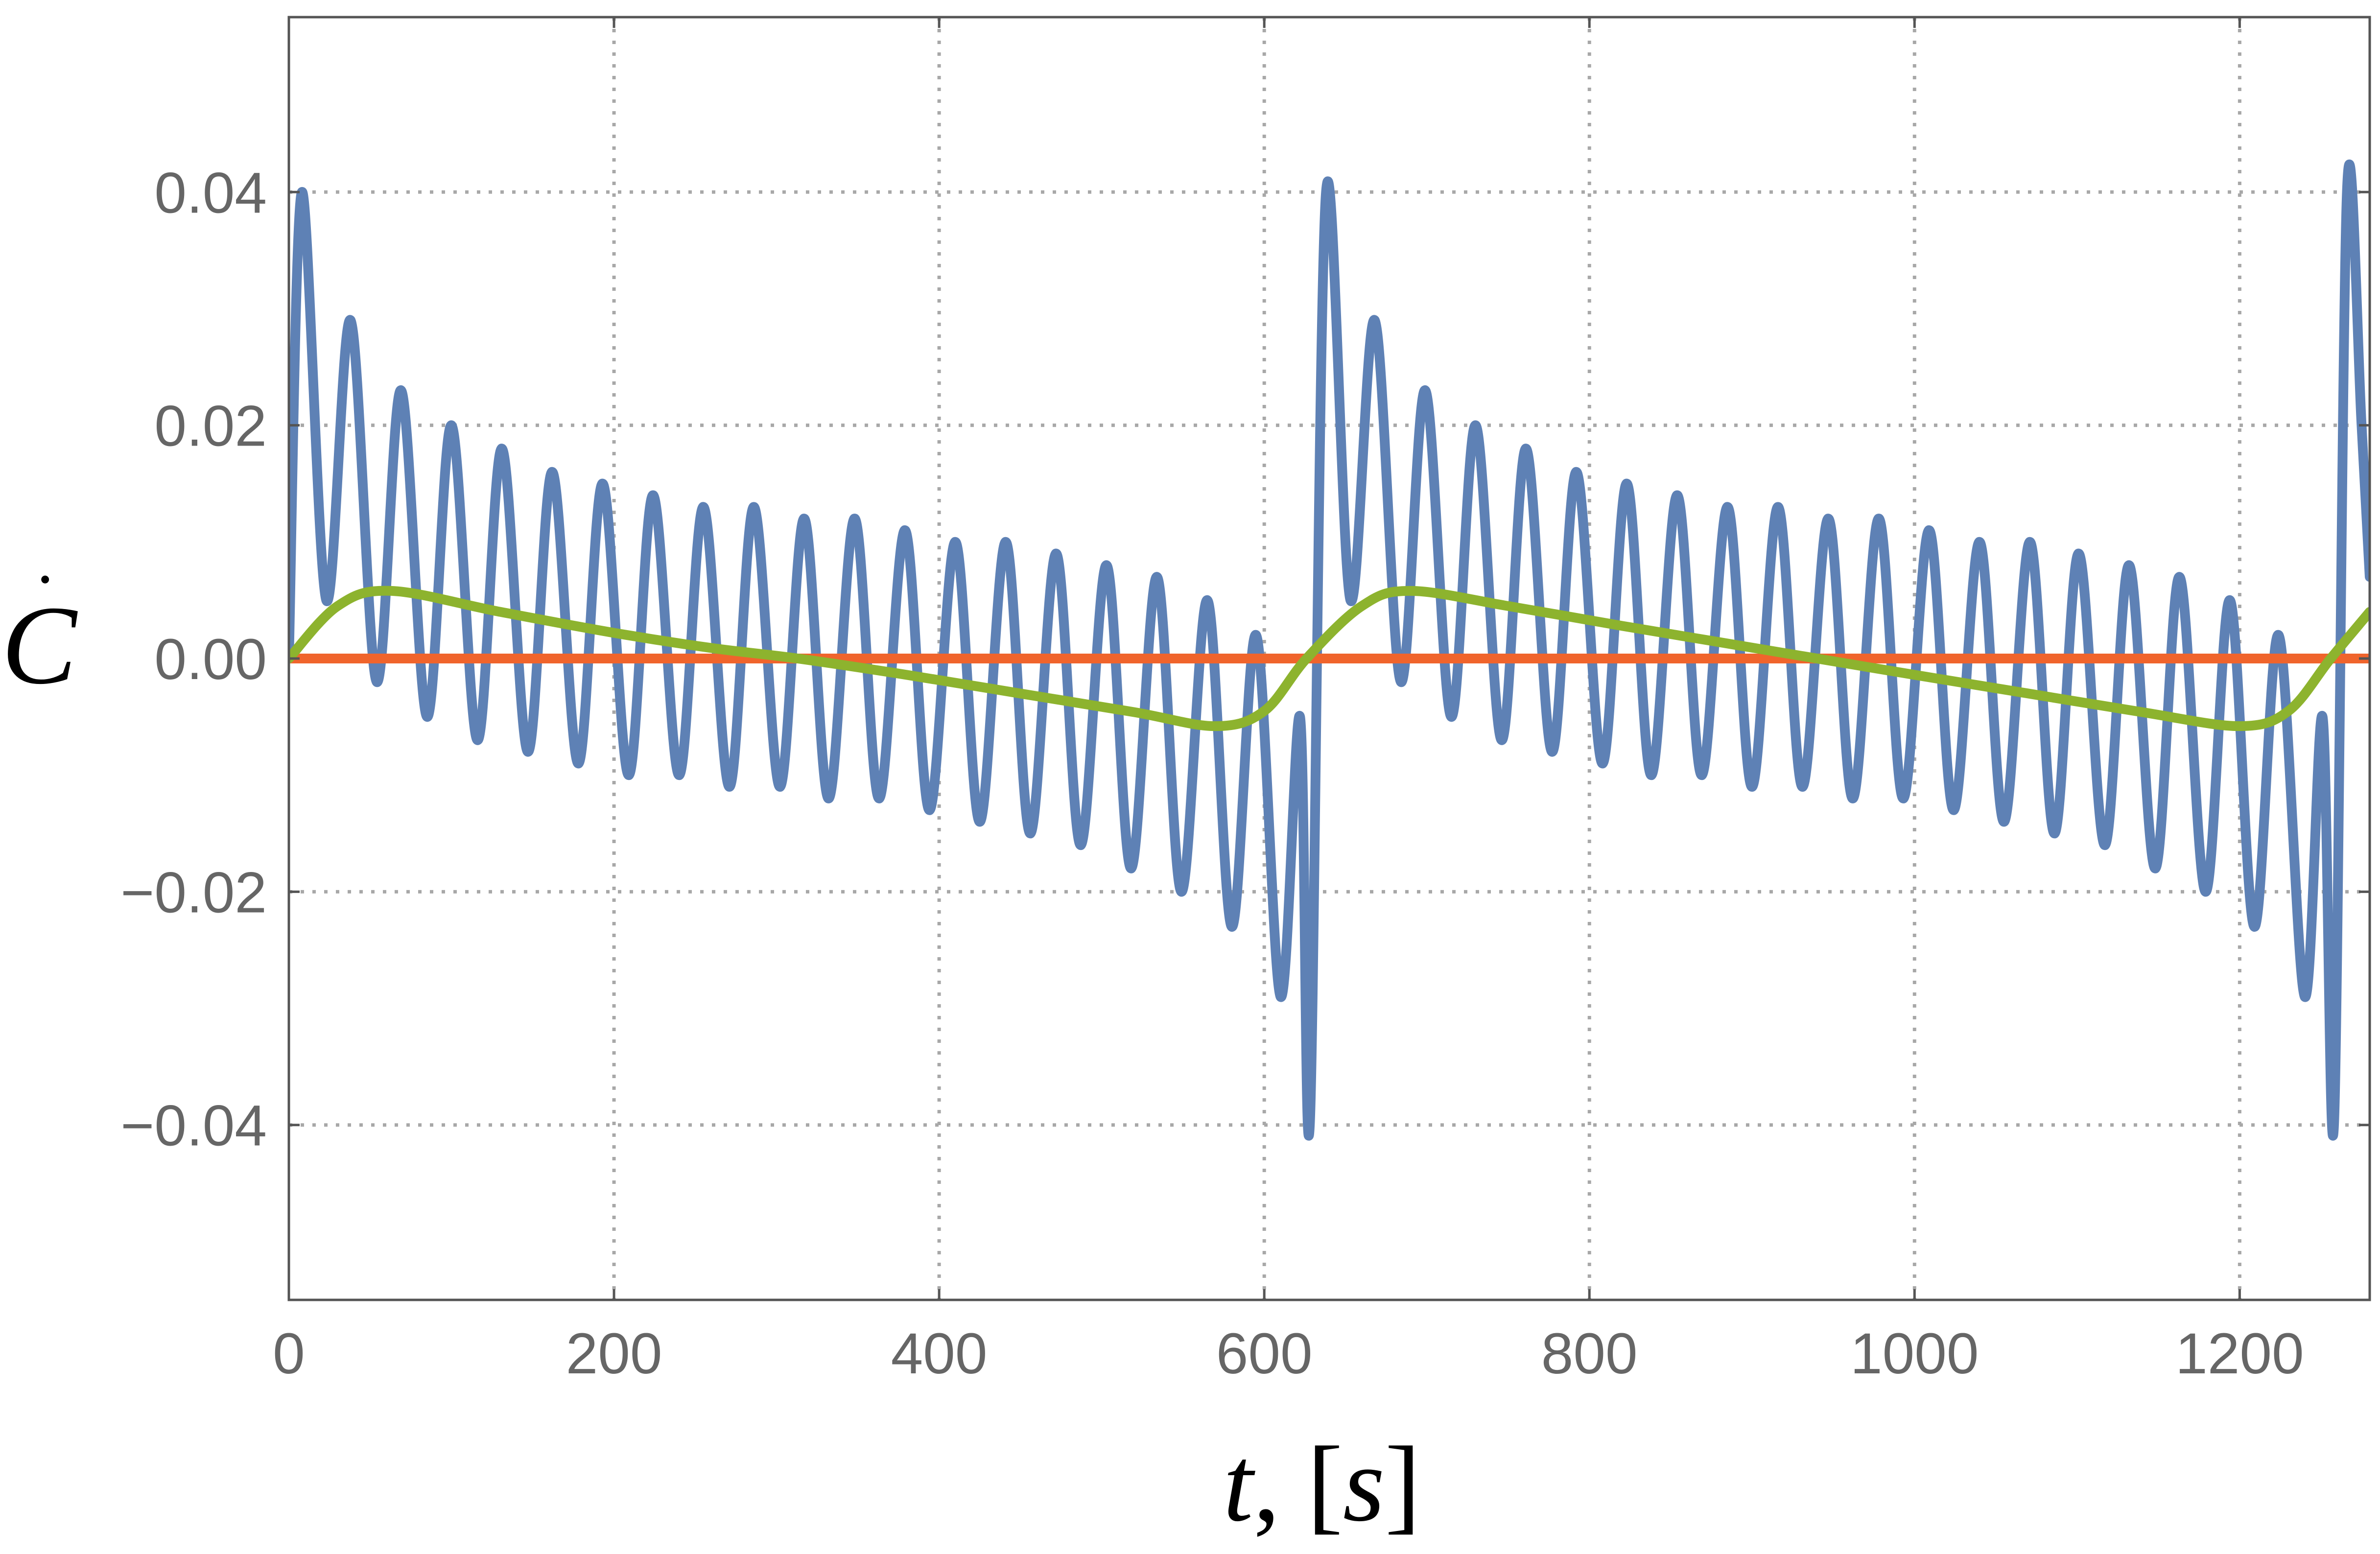 The image size is (2380, 1554). Describe the element at coordinates (614, 1354) in the screenshot. I see `x-tick-label: 200` at that location.